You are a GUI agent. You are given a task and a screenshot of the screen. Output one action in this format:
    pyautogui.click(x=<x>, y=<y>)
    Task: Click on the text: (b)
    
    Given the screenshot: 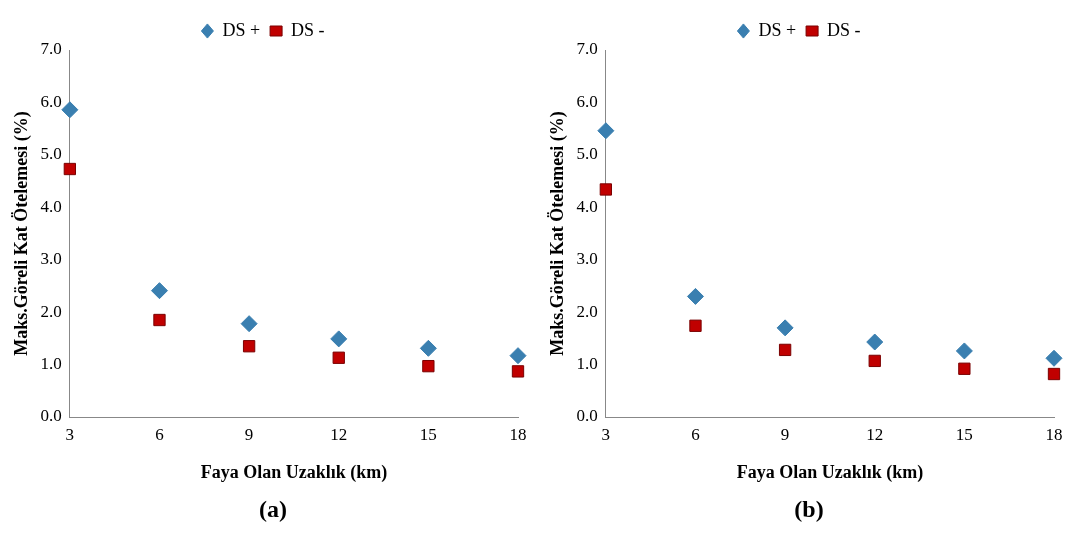 What is the action you would take?
    pyautogui.click(x=809, y=509)
    